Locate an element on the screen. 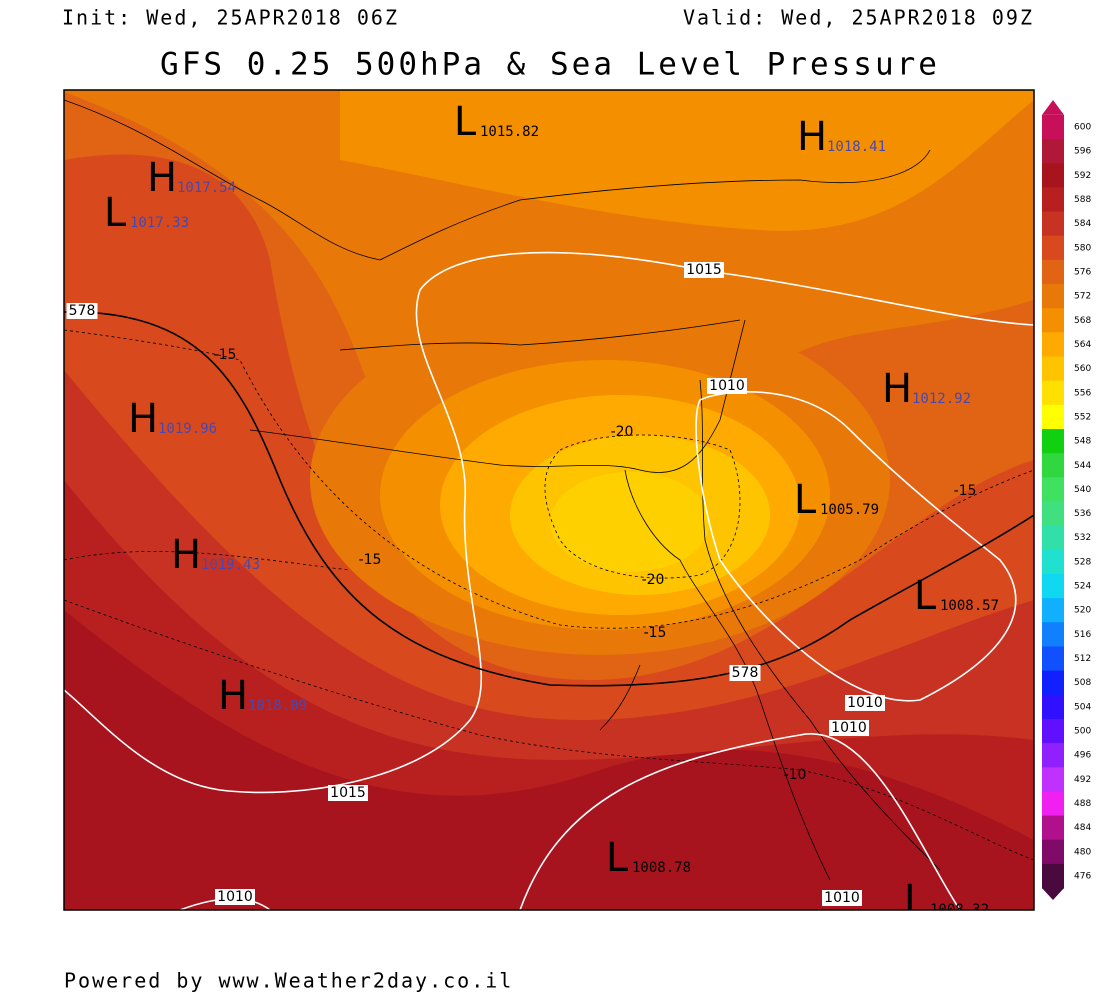  pressure-center-value: 1018.09 is located at coordinates (277, 706).